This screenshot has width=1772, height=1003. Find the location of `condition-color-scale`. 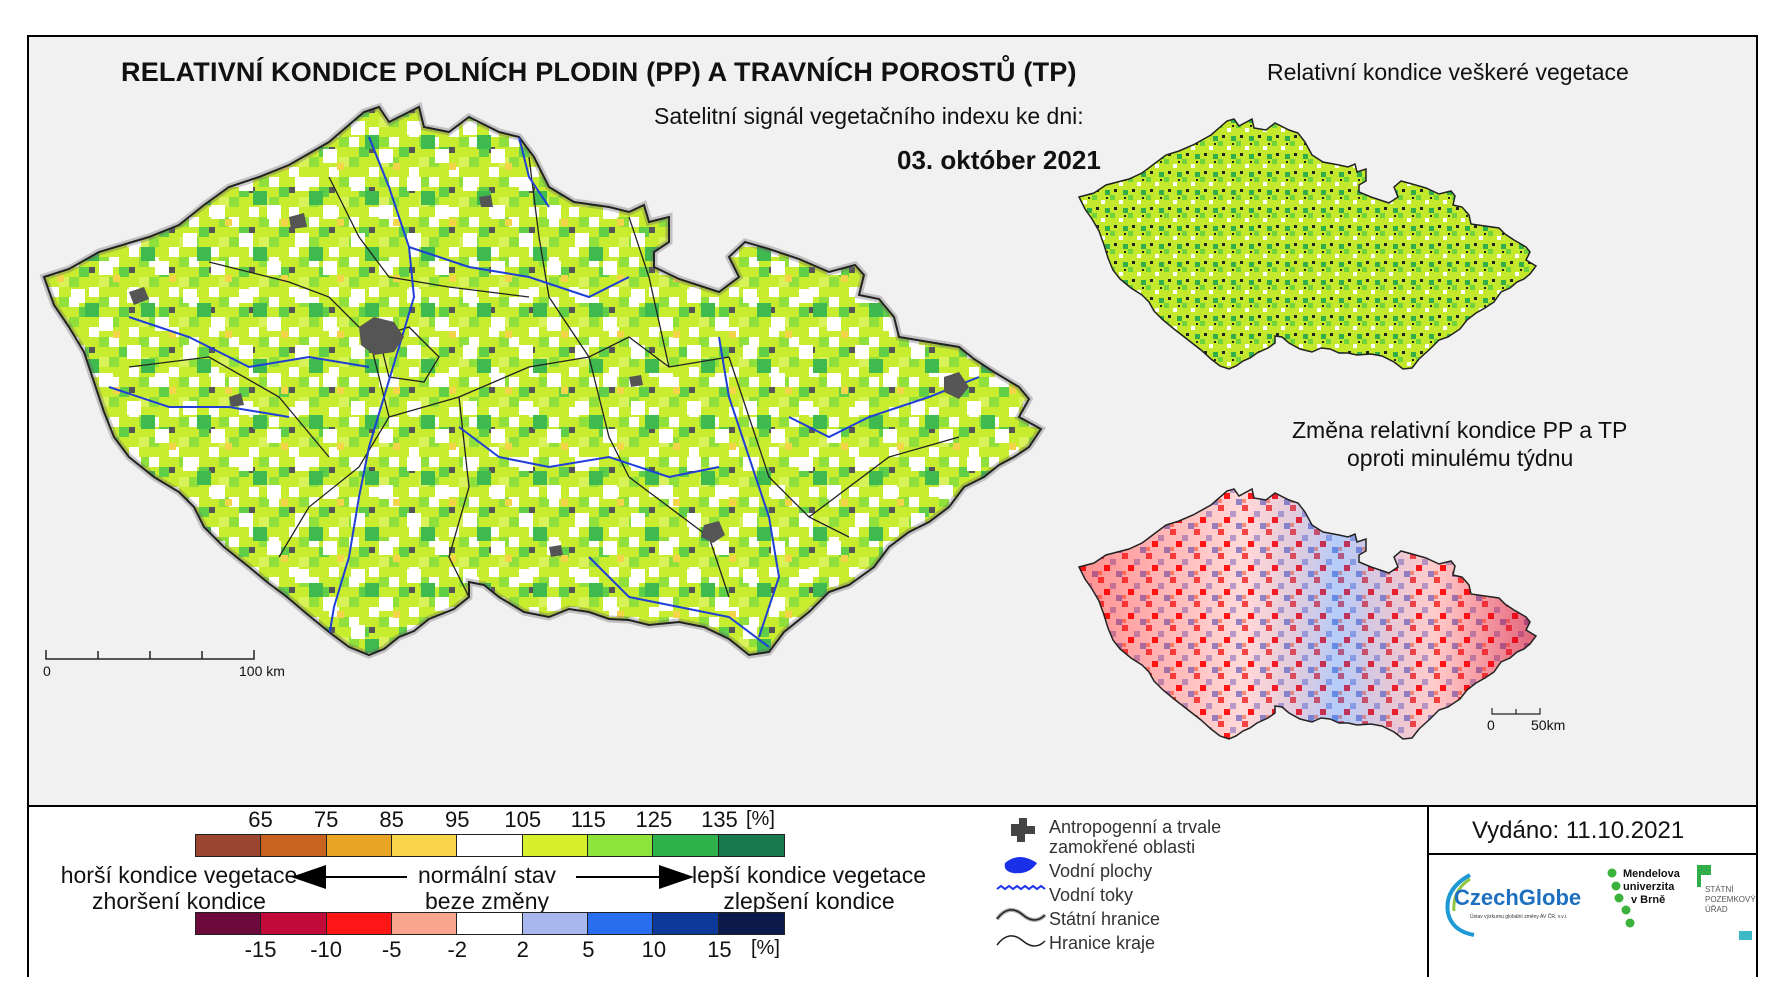

condition-color-scale is located at coordinates (490, 845).